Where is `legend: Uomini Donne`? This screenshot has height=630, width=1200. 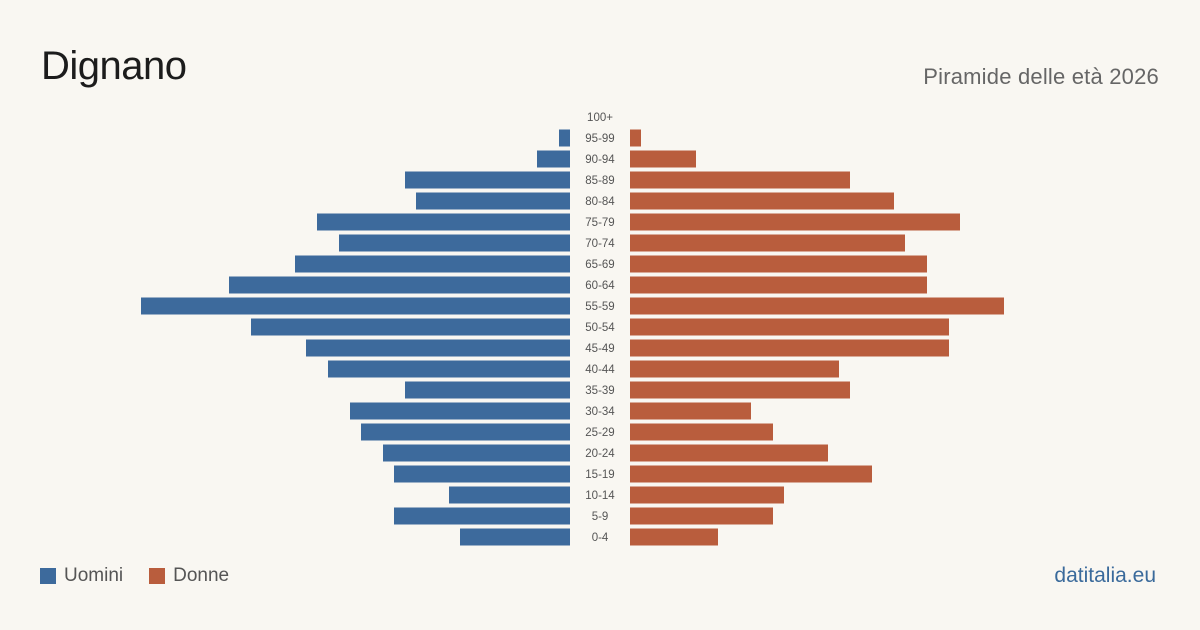 legend: Uomini Donne is located at coordinates (147, 576).